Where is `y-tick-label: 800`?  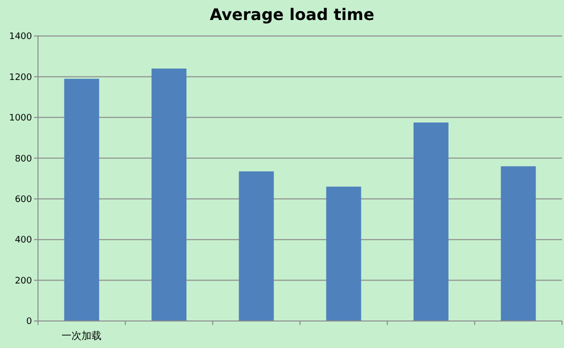
y-tick-label: 800 is located at coordinates (23, 159).